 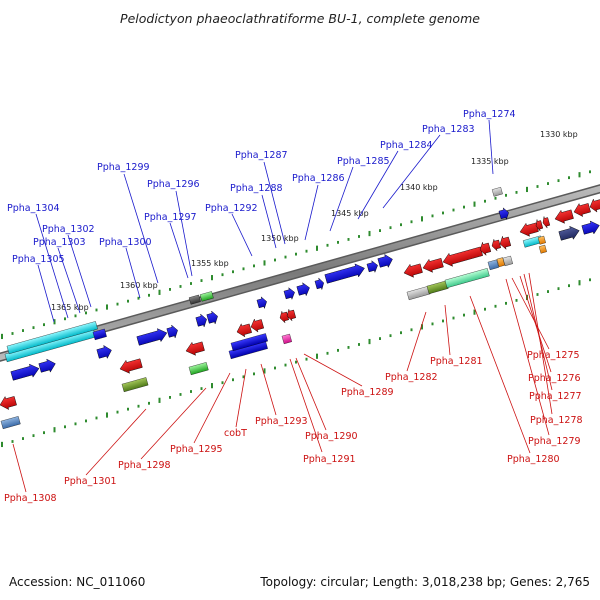 I want to click on gene-label-ppha-1289: Ppha_1289, so click(x=367, y=392).